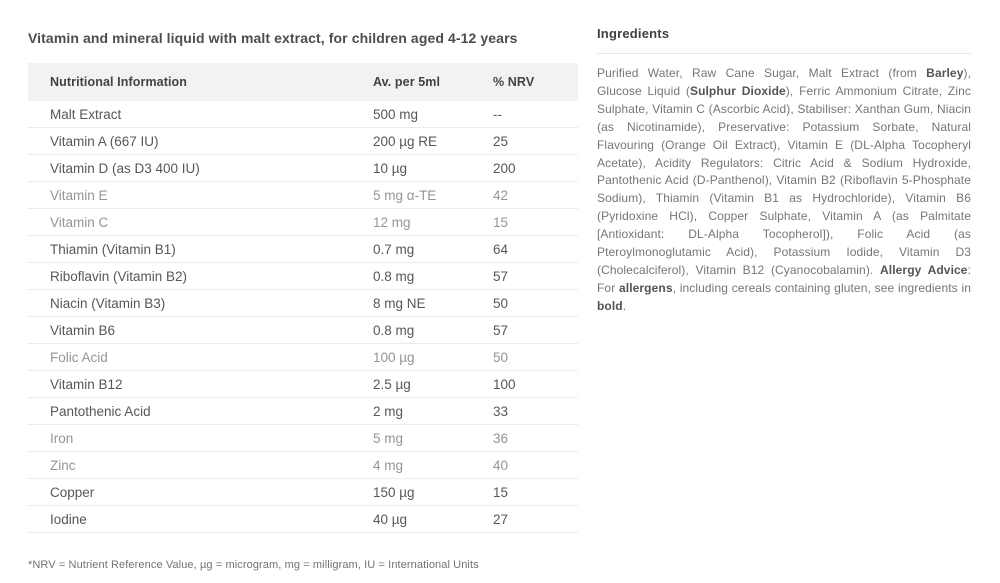 Image resolution: width=1000 pixels, height=583 pixels. What do you see at coordinates (200, 411) in the screenshot?
I see `nutrient-name: Pantothenic Acid` at bounding box center [200, 411].